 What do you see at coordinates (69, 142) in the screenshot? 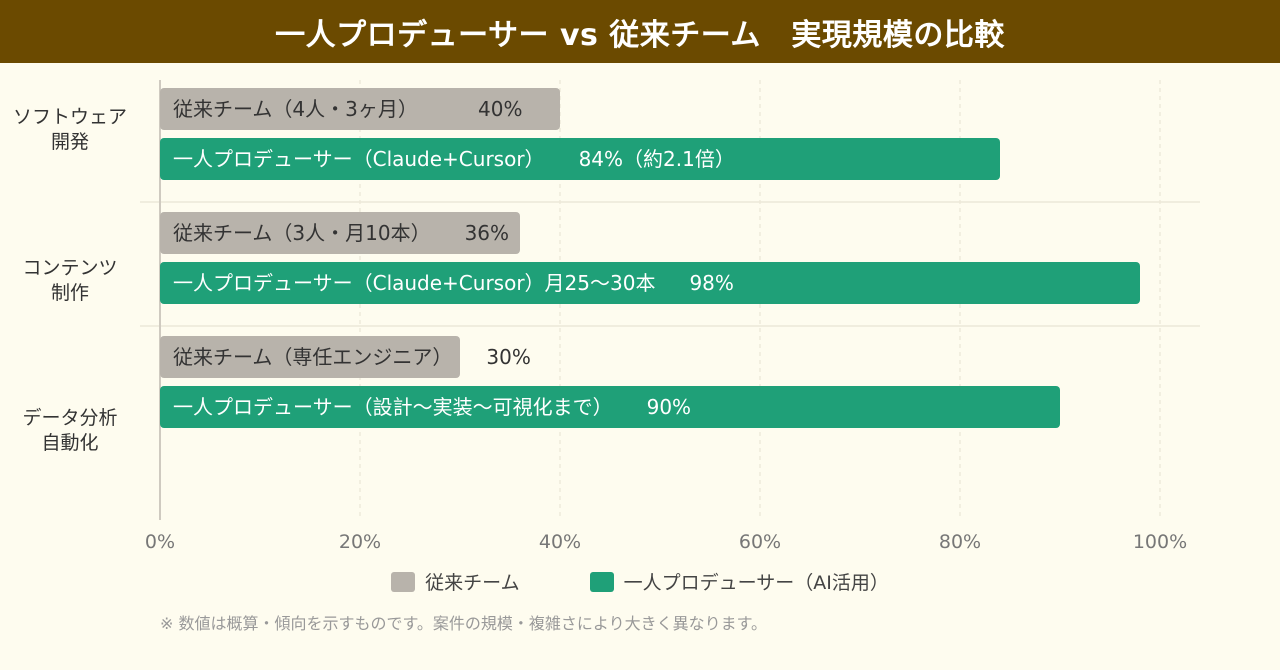
I see `category-label-line: 開発` at bounding box center [69, 142].